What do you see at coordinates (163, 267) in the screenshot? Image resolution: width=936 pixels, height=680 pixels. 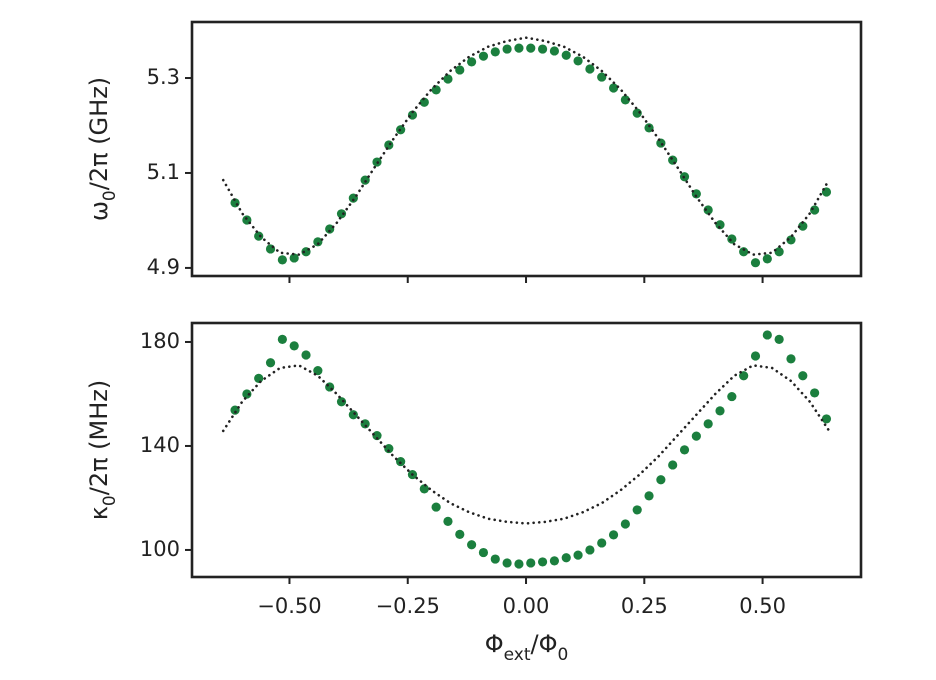 I see `y-tick-label: 4.9` at bounding box center [163, 267].